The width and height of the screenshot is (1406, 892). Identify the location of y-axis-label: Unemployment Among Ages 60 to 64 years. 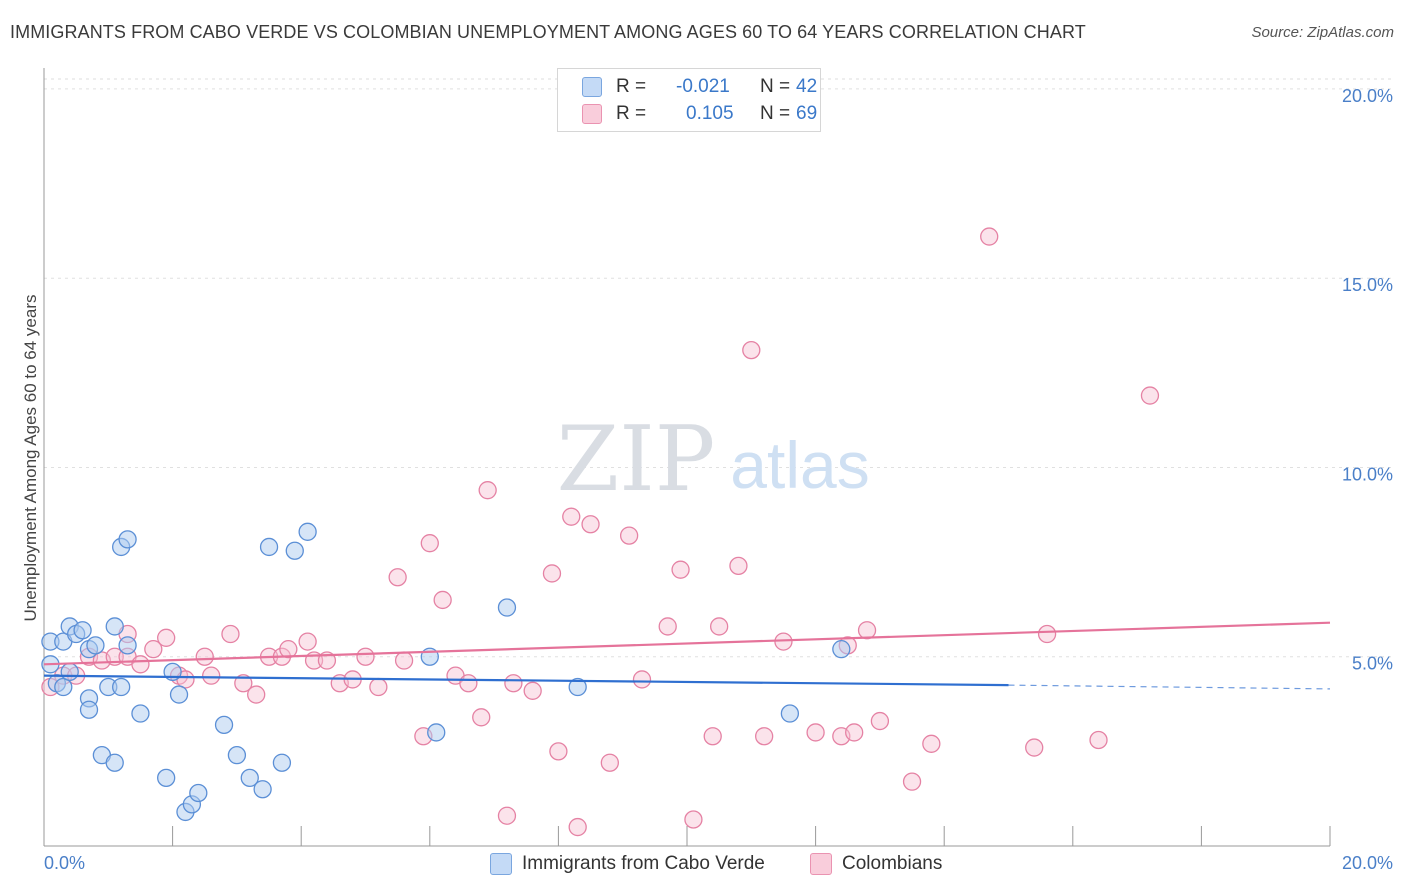
(30, 458).